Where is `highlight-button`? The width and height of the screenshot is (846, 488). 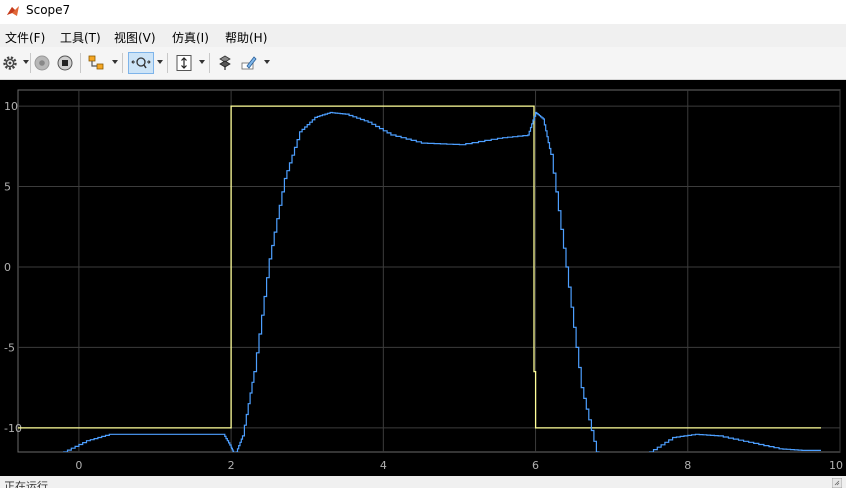 highlight-button is located at coordinates (249, 63).